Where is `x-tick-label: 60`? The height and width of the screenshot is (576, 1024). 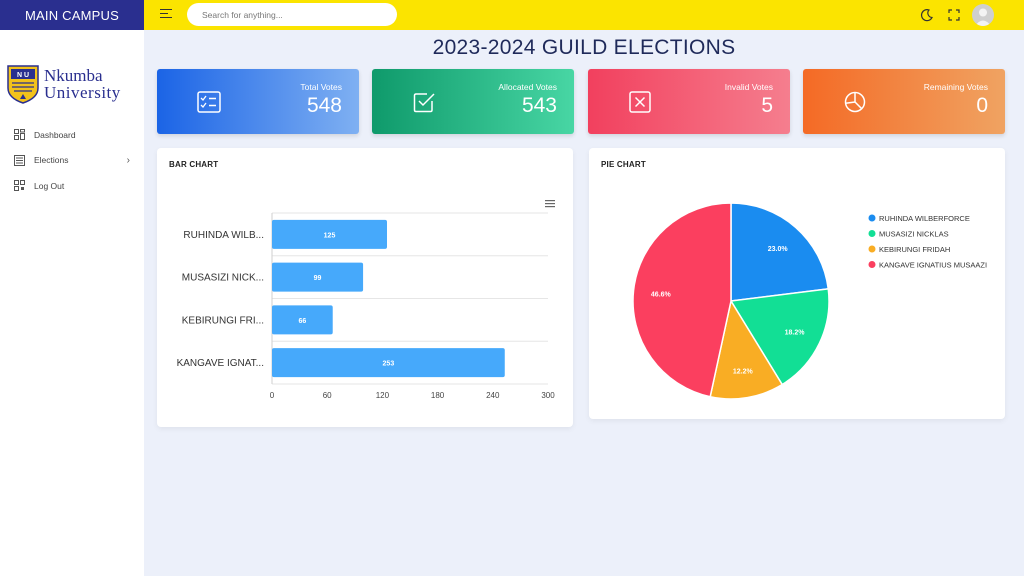 x-tick-label: 60 is located at coordinates (327, 395).